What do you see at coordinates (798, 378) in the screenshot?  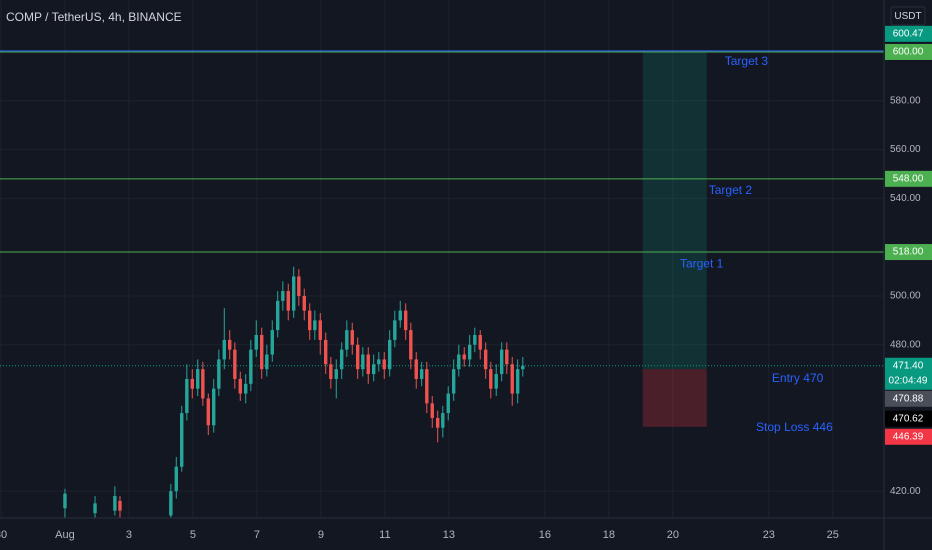 I see `annotation: Entry 470` at bounding box center [798, 378].